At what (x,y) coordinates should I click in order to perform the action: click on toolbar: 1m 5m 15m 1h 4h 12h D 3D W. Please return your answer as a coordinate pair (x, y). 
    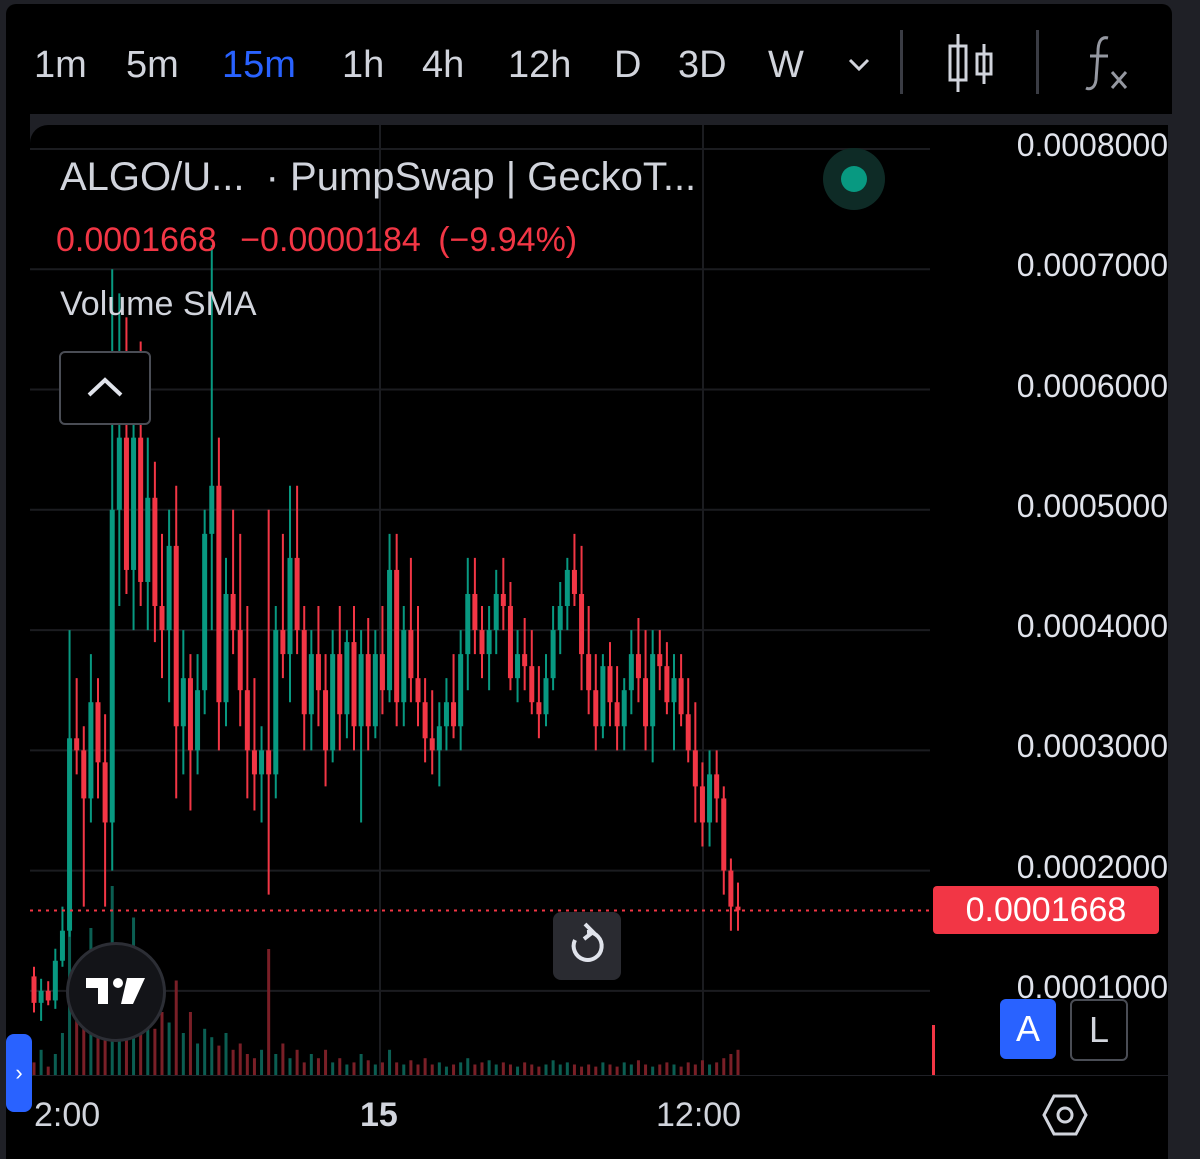
    Looking at the image, I should click on (589, 59).